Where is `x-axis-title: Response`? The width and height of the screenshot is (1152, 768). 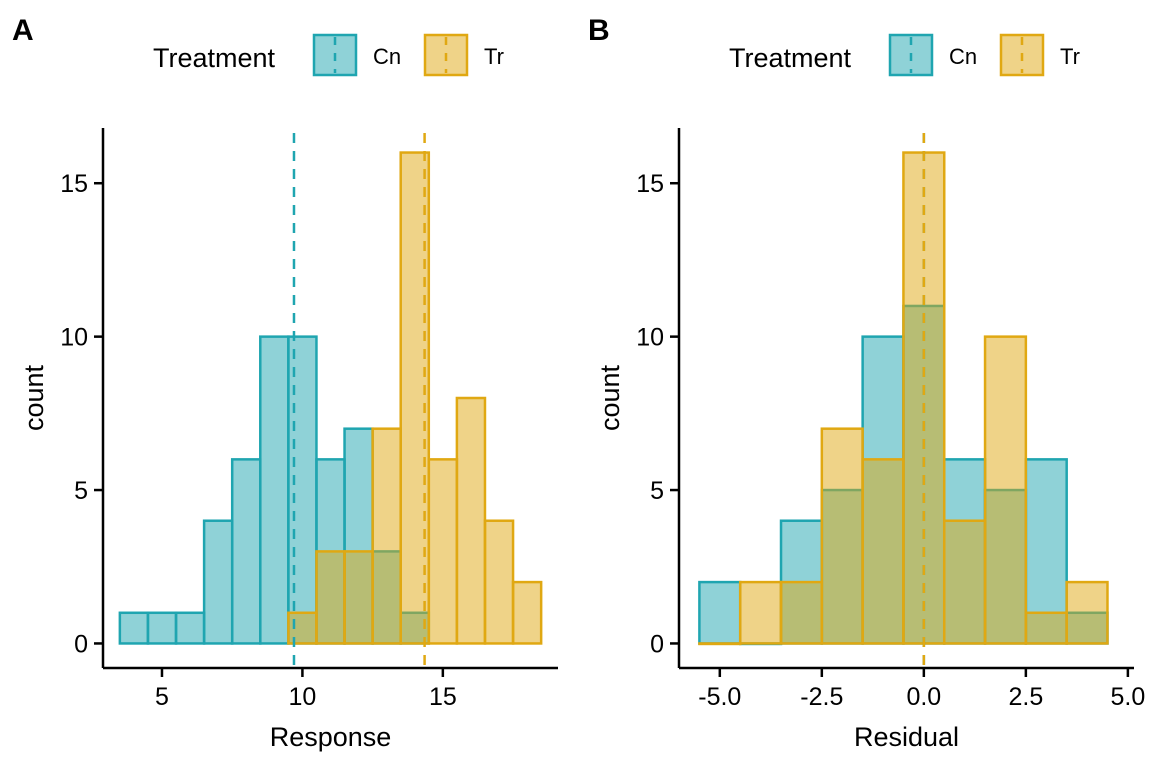
x-axis-title: Response is located at coordinates (331, 737).